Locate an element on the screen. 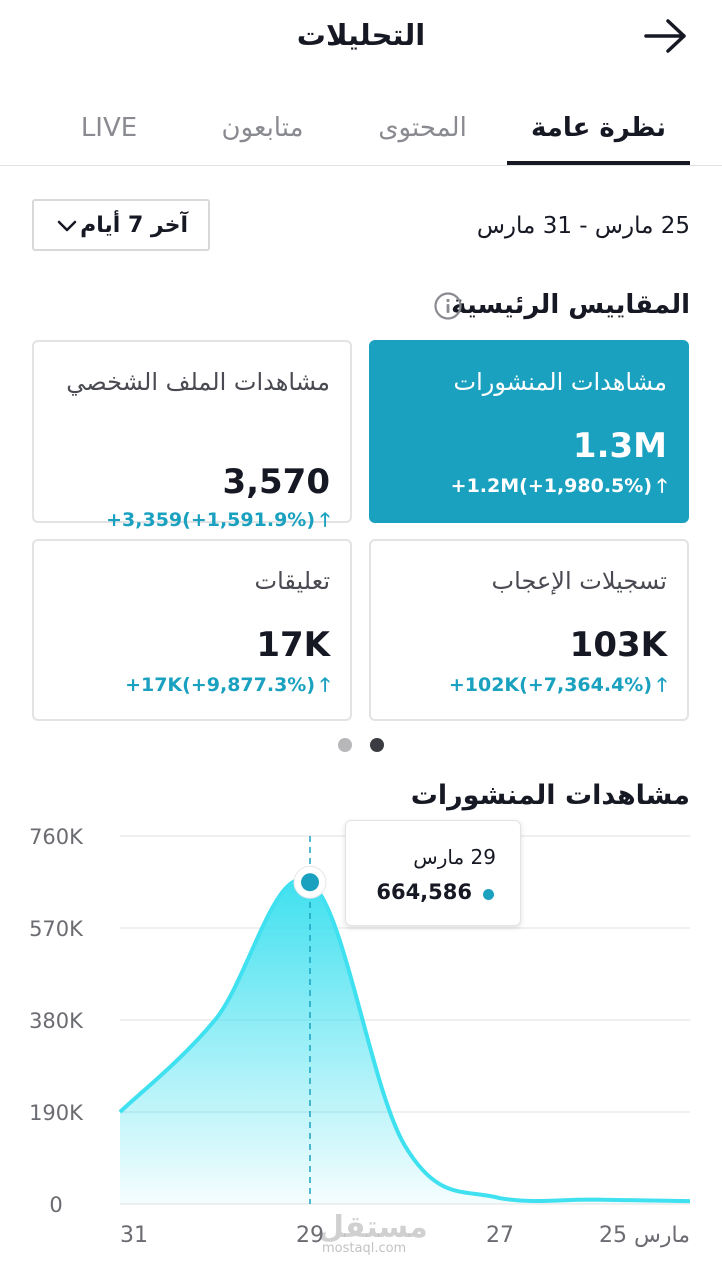  metric-change-wrap: +3,359(+1,591.9%) 🡑 is located at coordinates (218, 522).